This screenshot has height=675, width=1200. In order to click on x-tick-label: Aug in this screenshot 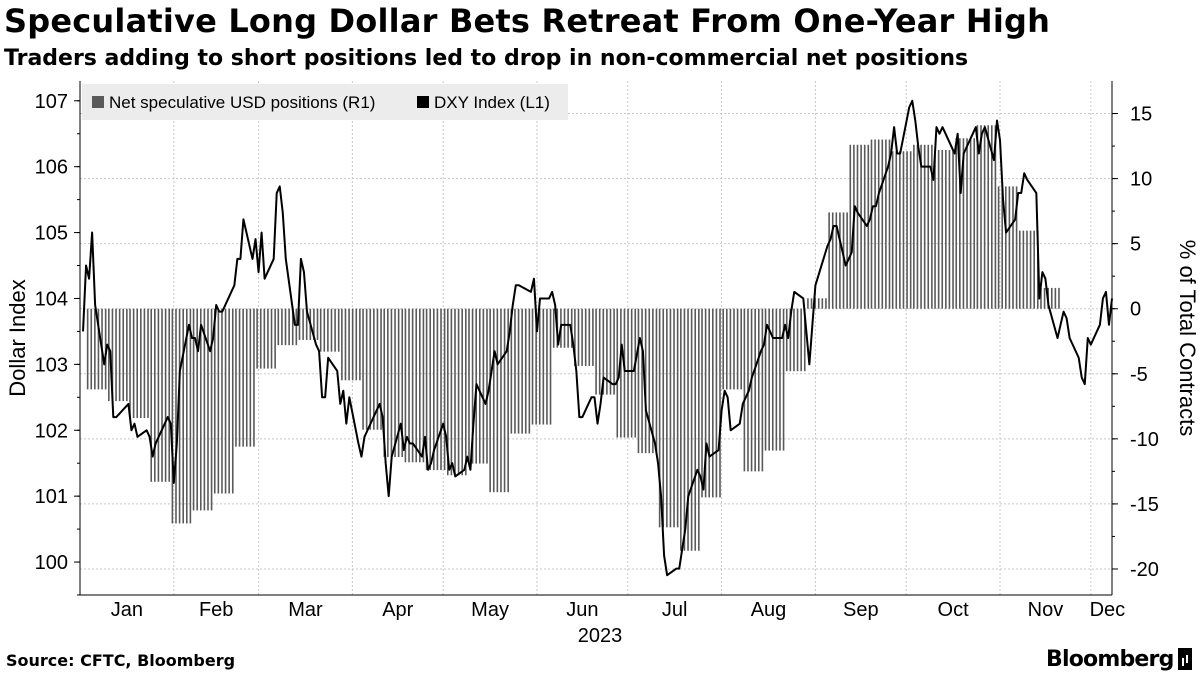, I will do `click(769, 610)`.